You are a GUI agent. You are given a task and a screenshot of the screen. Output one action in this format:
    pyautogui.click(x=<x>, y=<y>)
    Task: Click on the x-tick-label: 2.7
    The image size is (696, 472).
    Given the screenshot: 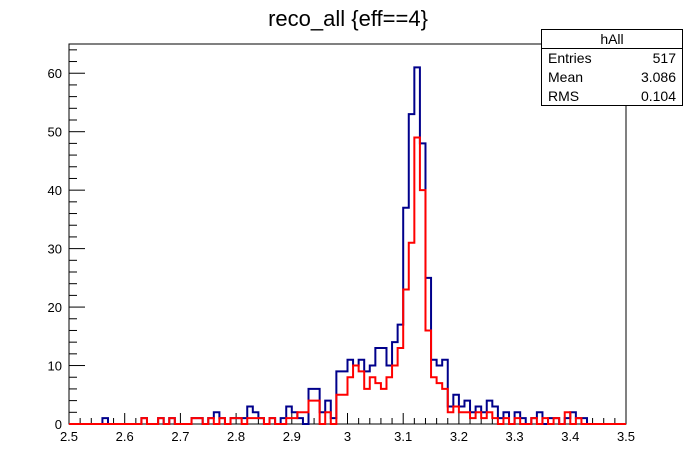 What is the action you would take?
    pyautogui.click(x=180, y=436)
    